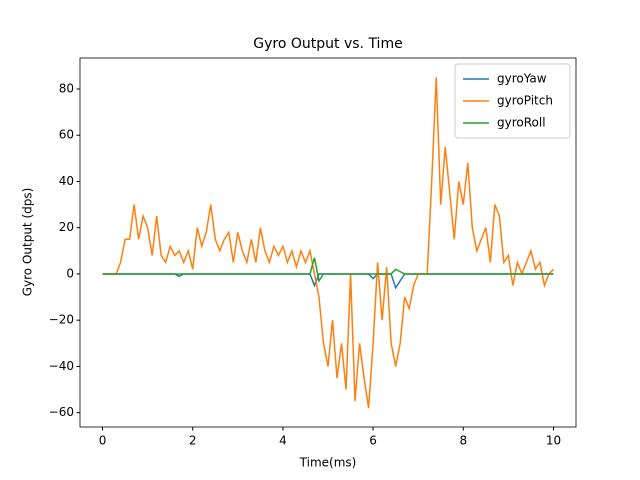 Image resolution: width=640 pixels, height=480 pixels. I want to click on y-tick-label: 40, so click(66, 181).